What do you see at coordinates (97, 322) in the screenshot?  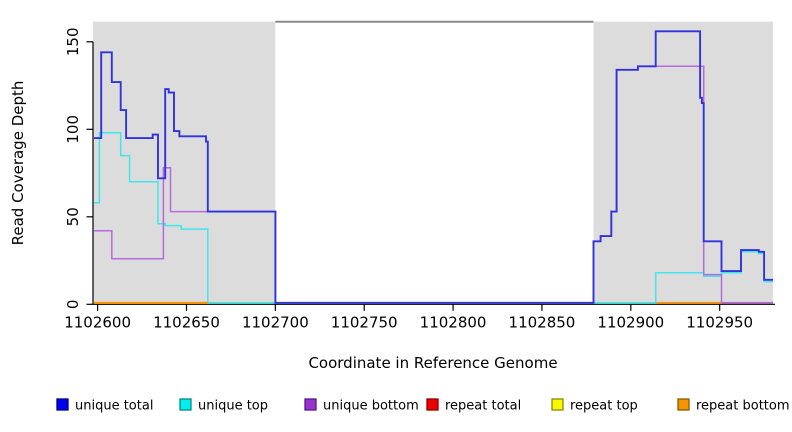 I see `x-tick-label: 1102600` at bounding box center [97, 322].